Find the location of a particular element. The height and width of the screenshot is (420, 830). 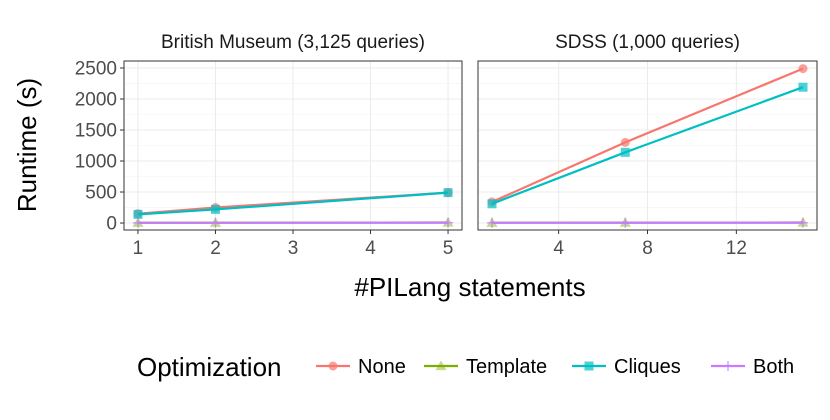

x-tick-label: 12 is located at coordinates (736, 248).